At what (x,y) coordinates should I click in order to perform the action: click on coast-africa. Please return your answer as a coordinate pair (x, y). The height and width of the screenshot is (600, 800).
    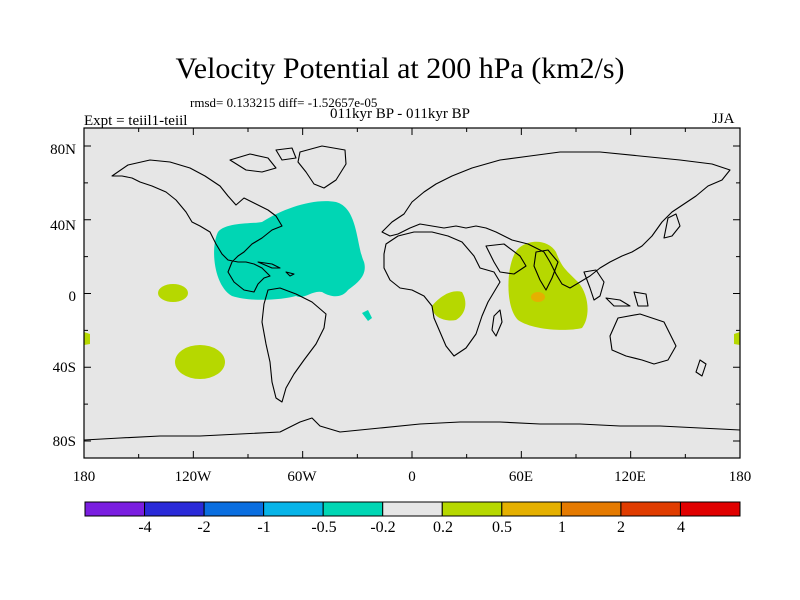
    Looking at the image, I should click on (442, 294).